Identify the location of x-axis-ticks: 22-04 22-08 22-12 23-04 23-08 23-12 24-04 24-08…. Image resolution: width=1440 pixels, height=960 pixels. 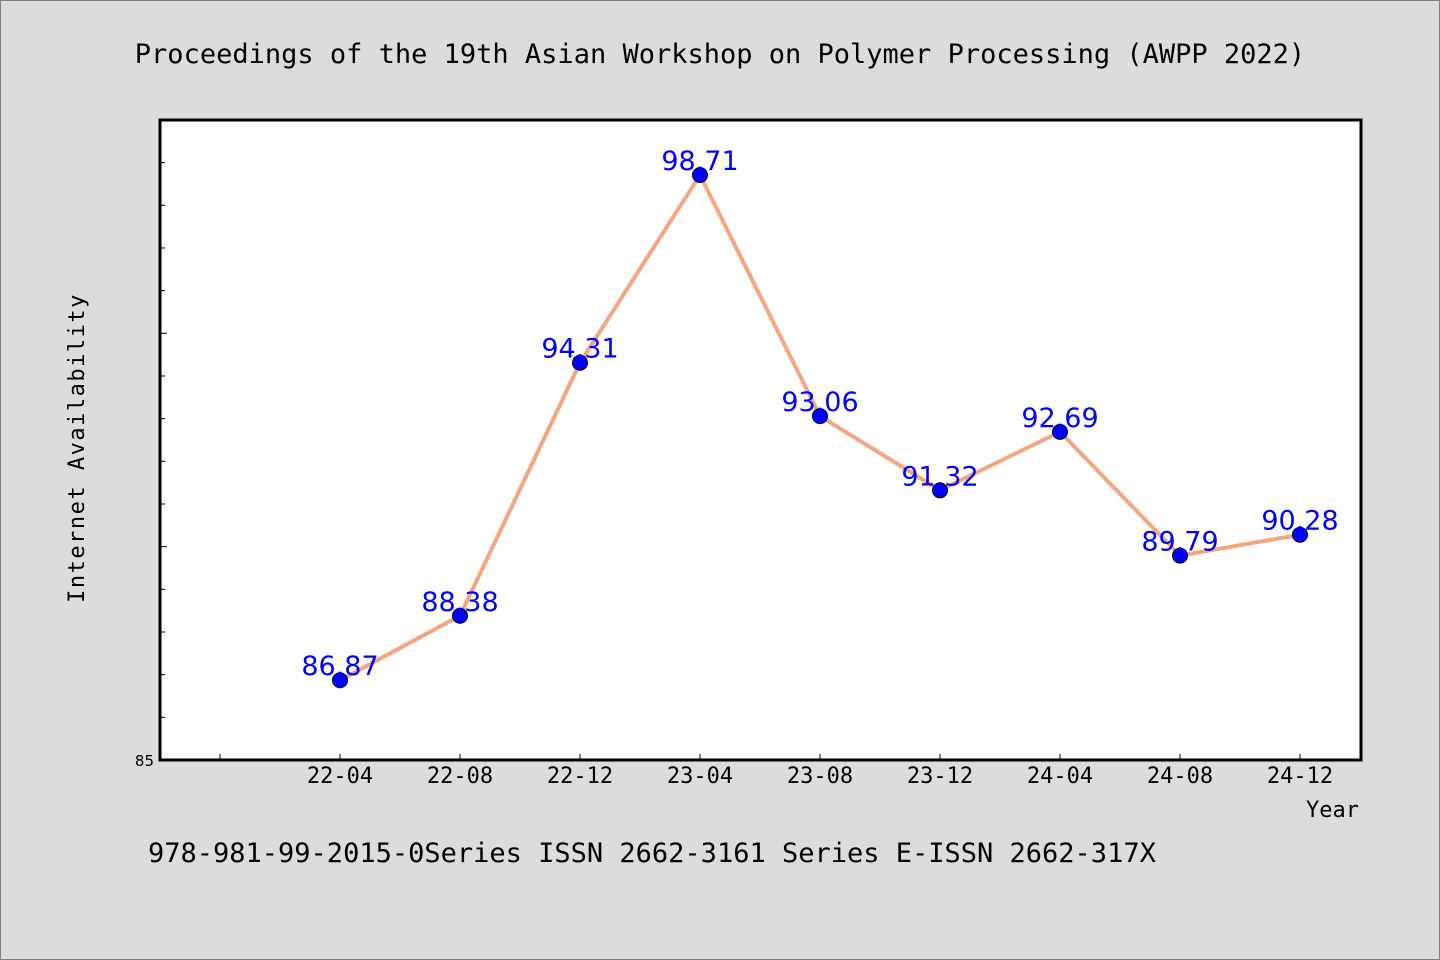
(776, 771).